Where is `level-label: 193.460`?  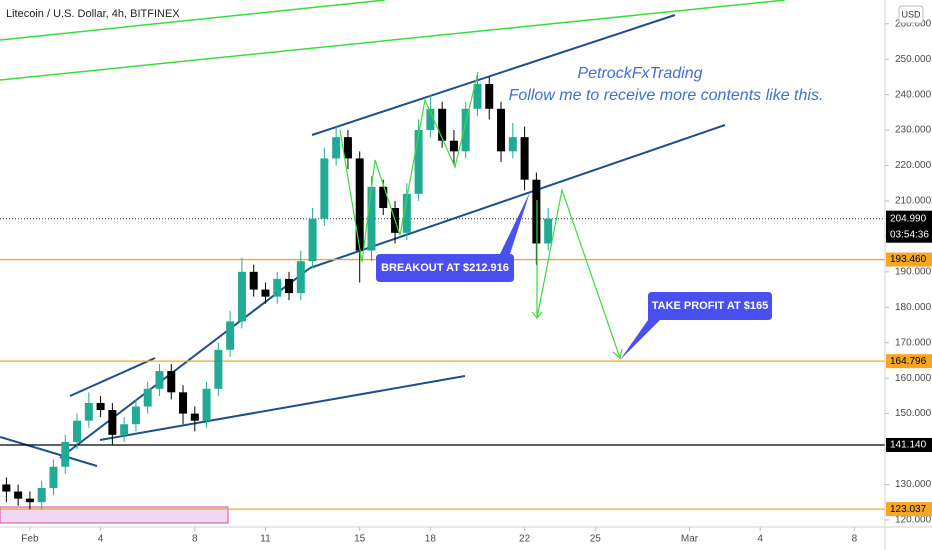
level-label: 193.460 is located at coordinates (908, 259).